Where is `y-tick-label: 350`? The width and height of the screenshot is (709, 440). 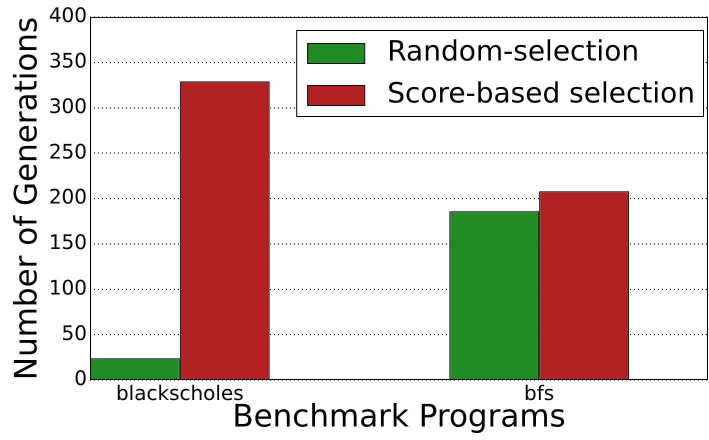 y-tick-label: 350 is located at coordinates (67, 60).